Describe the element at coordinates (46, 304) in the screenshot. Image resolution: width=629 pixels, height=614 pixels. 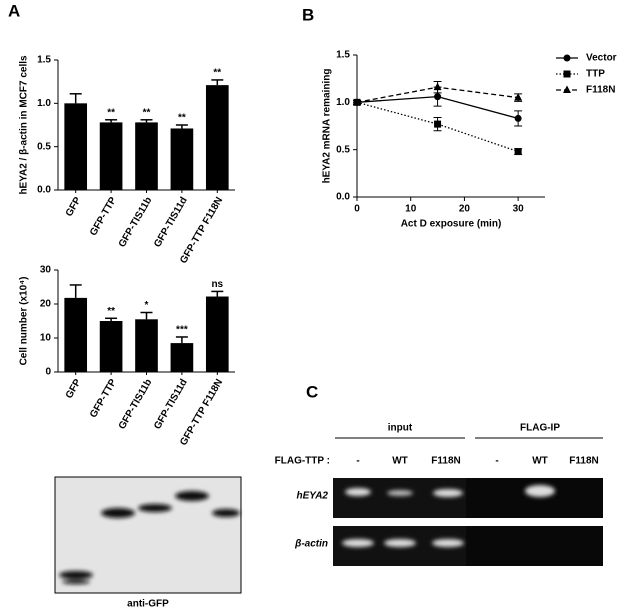
I see `y-tick-label: 20` at that location.